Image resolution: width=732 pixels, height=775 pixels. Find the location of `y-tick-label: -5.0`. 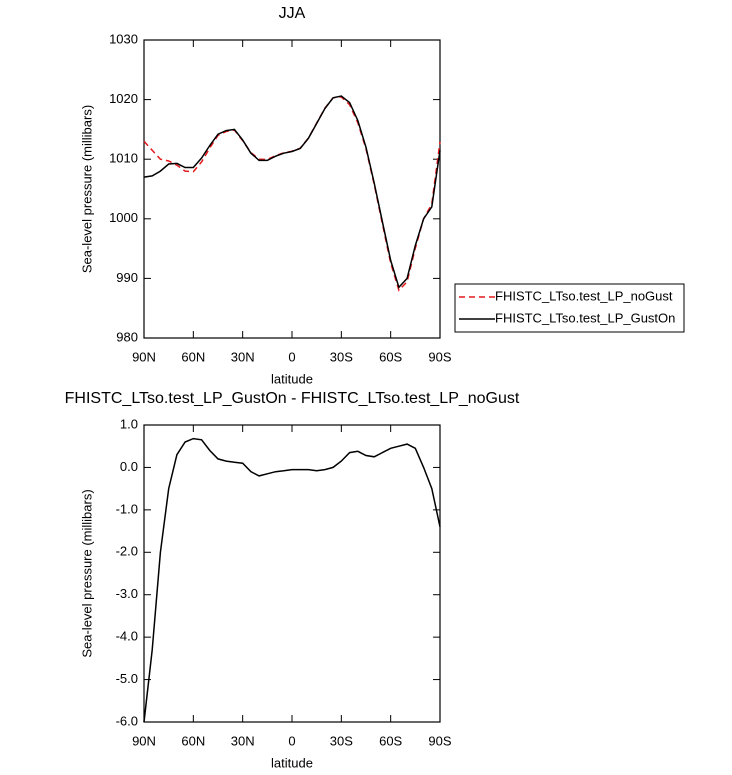

y-tick-label: -5.0 is located at coordinates (127, 678).